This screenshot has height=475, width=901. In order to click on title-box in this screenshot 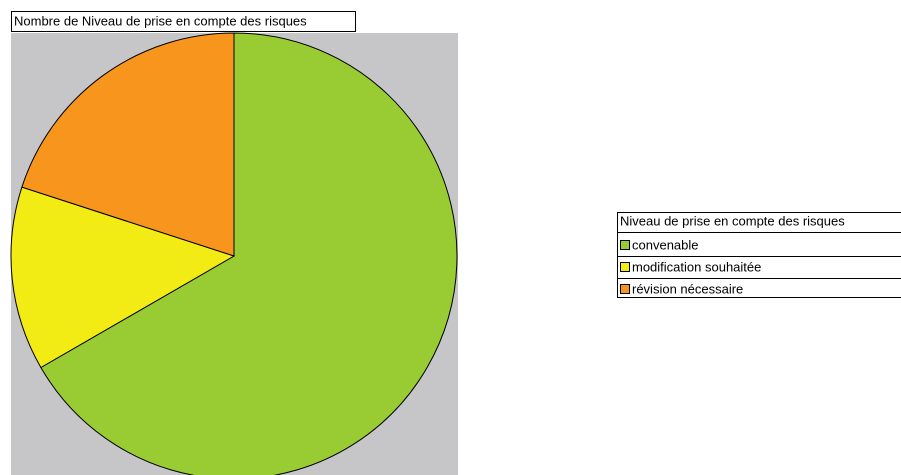, I will do `click(183, 21)`.